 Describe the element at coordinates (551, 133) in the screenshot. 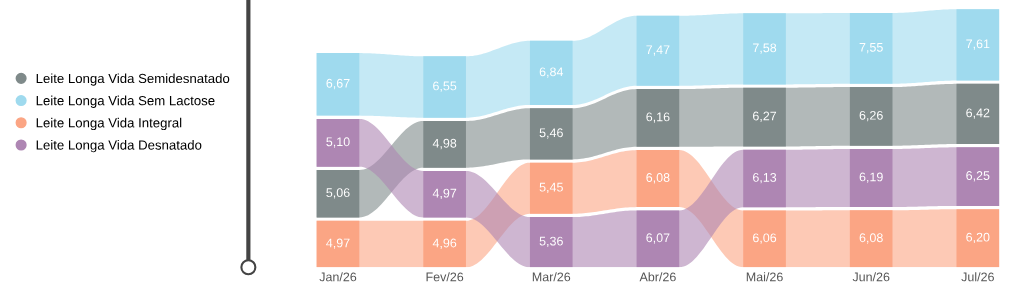

I see `data-label: 5,46` at that location.